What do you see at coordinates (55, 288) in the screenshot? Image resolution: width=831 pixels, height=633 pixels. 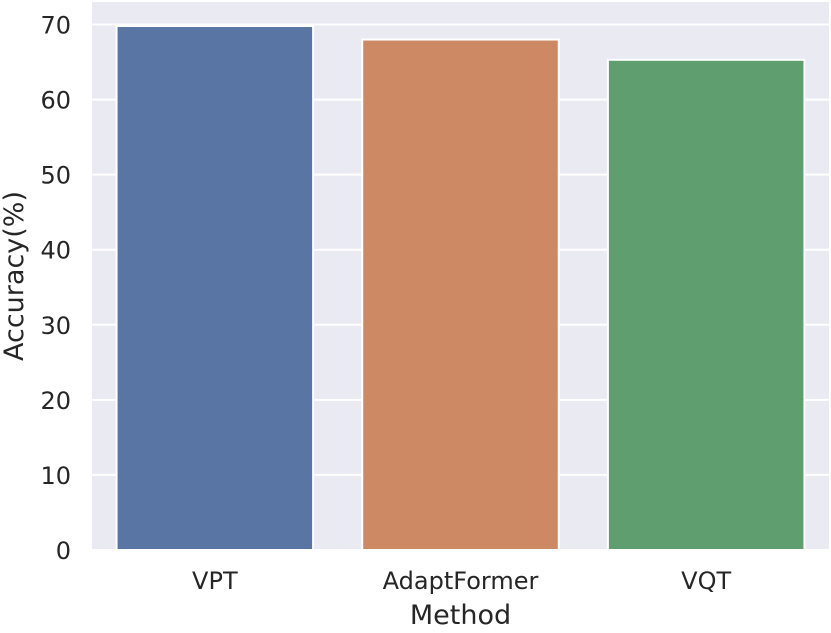 I see `y-tick-labels: 0 10 20 30 40 50 60 70` at bounding box center [55, 288].